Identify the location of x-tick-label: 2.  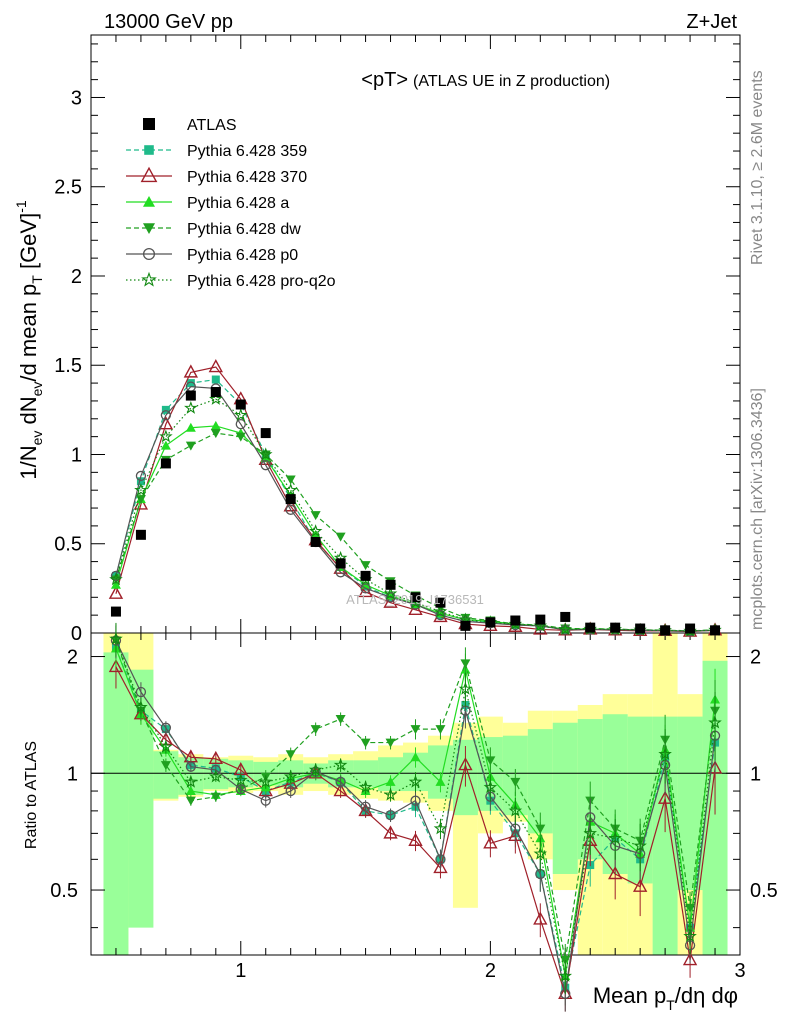
(490, 971).